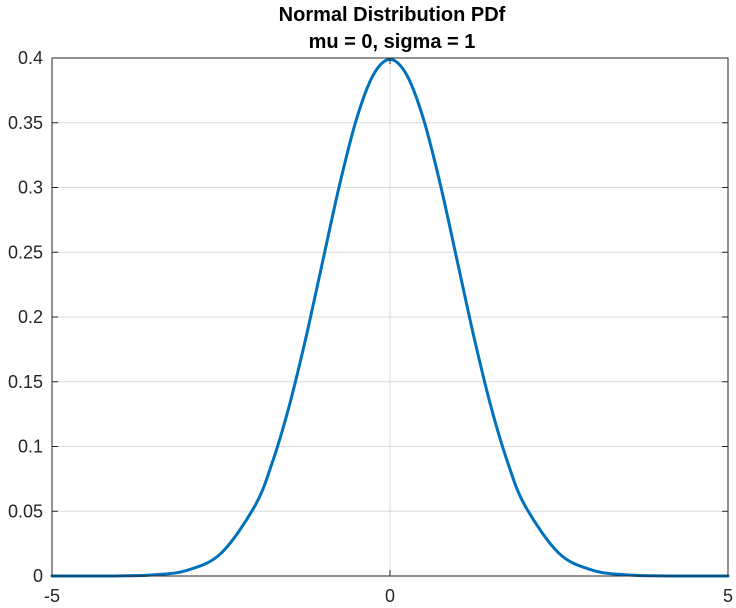 The width and height of the screenshot is (736, 608). What do you see at coordinates (30, 188) in the screenshot?
I see `y-tick-label: 0.3` at bounding box center [30, 188].